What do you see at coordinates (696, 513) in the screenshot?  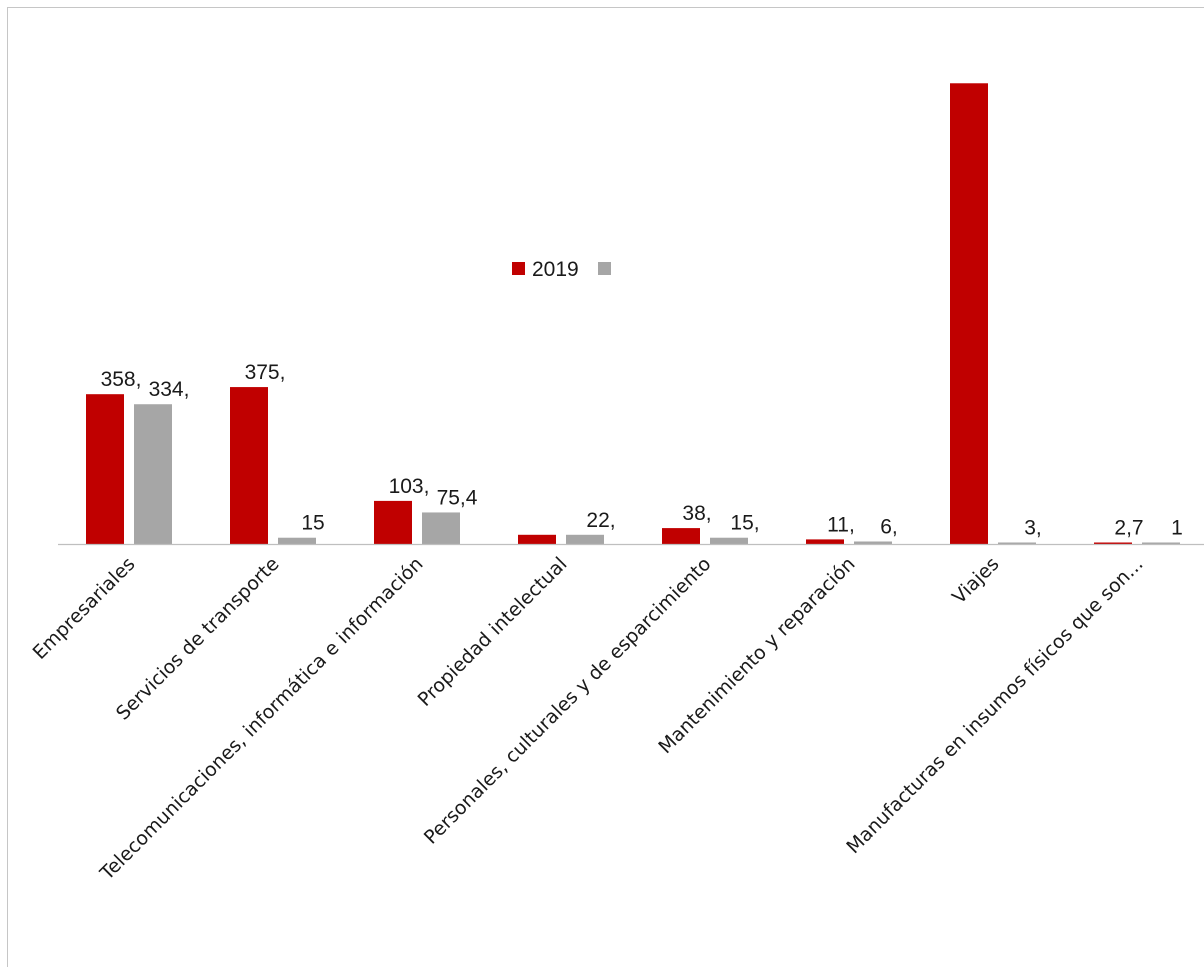 I see `data-label-series1-4: 38,` at bounding box center [696, 513].